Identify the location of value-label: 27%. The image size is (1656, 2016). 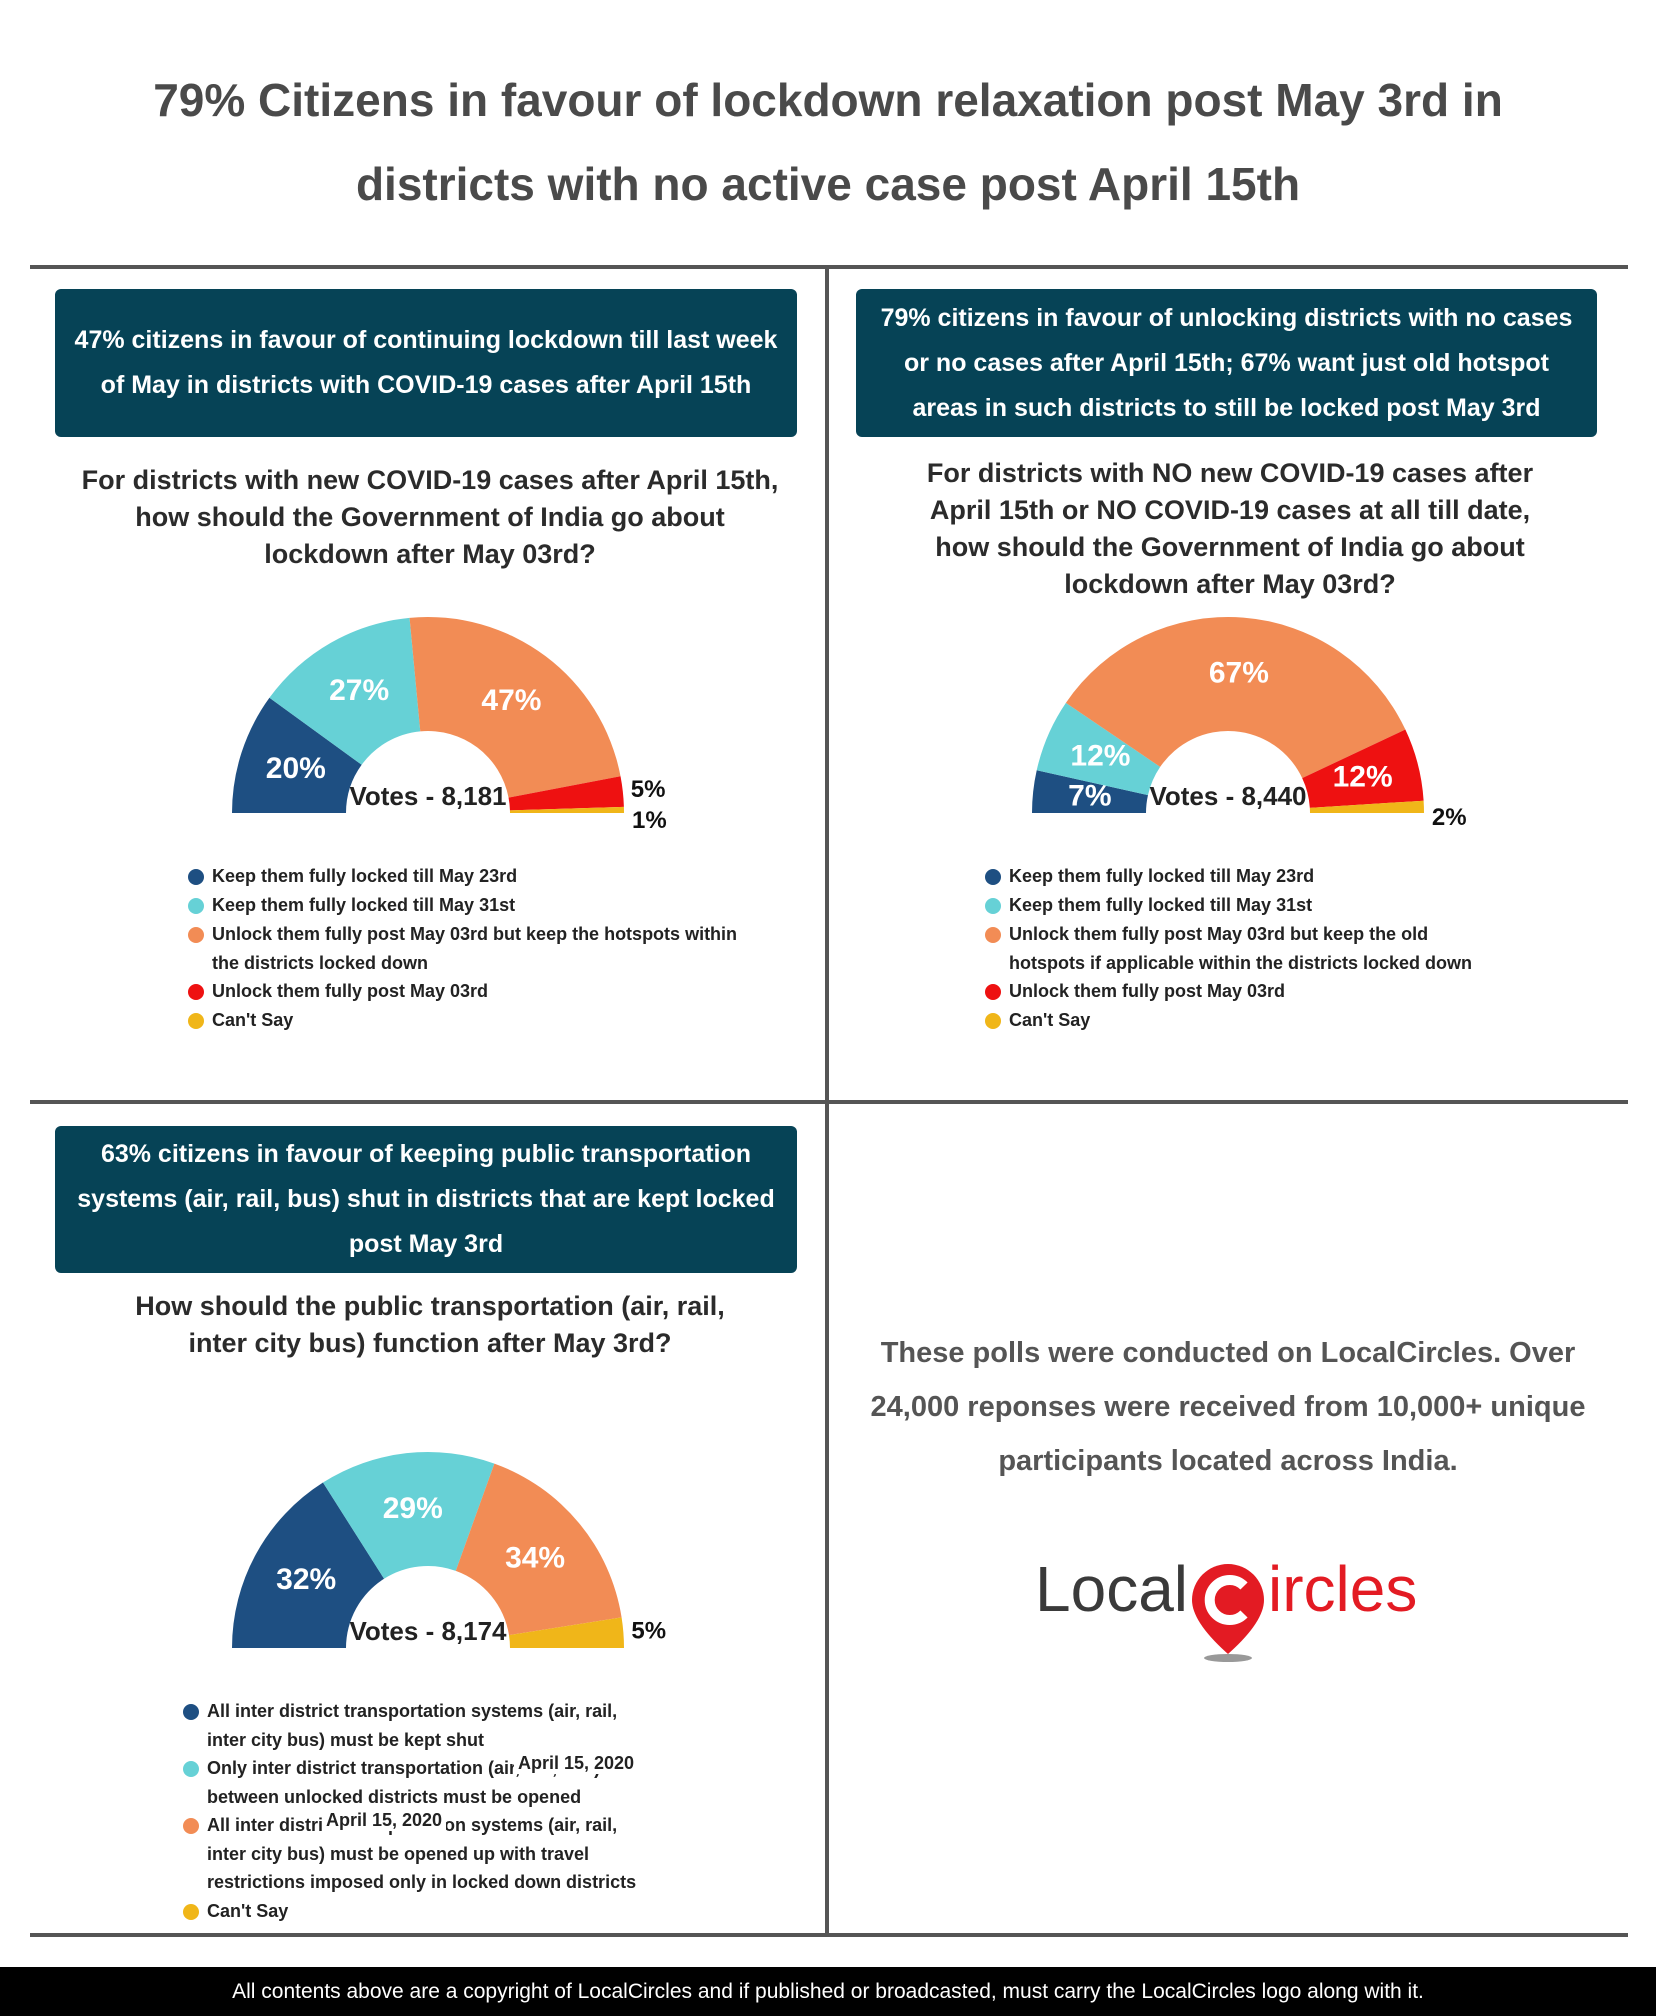
(359, 690).